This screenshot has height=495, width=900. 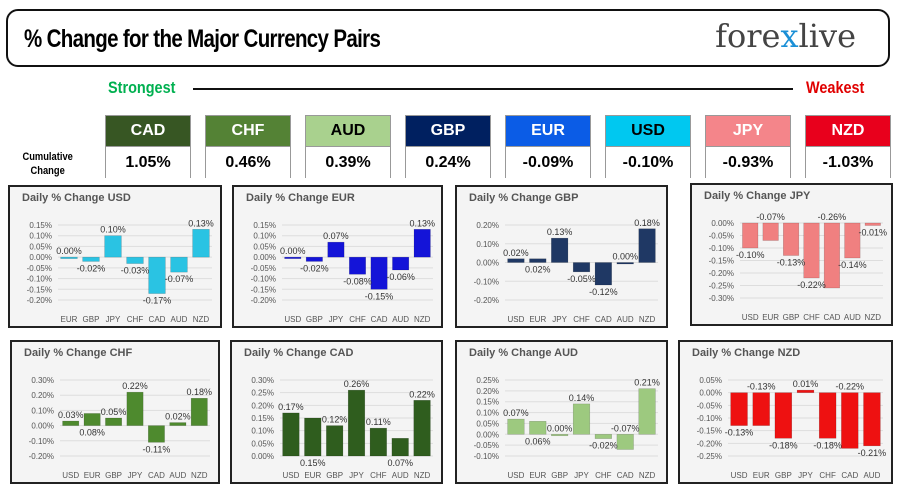 I want to click on y-tick-label: -0.15%, so click(x=709, y=431).